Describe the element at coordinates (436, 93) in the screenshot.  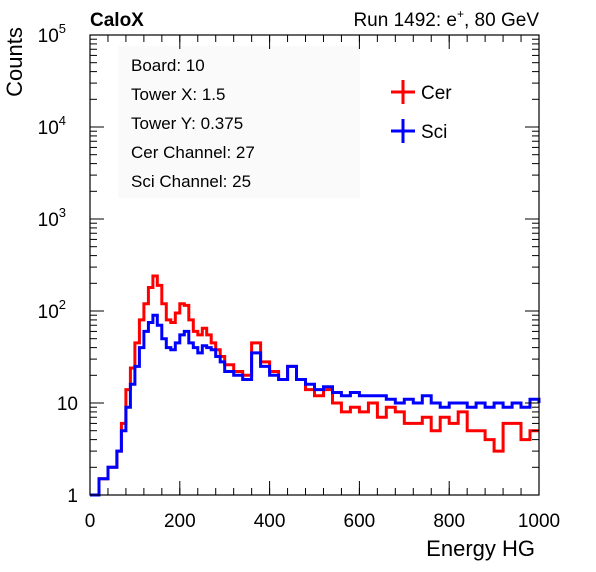
I see `legend-label-cer: Cer` at that location.